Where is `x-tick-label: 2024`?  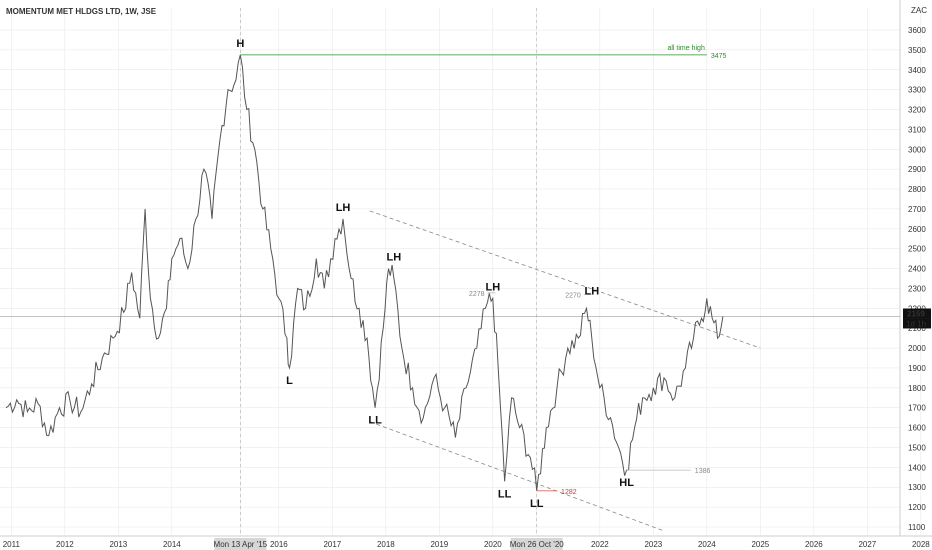
x-tick-label: 2024 is located at coordinates (707, 544).